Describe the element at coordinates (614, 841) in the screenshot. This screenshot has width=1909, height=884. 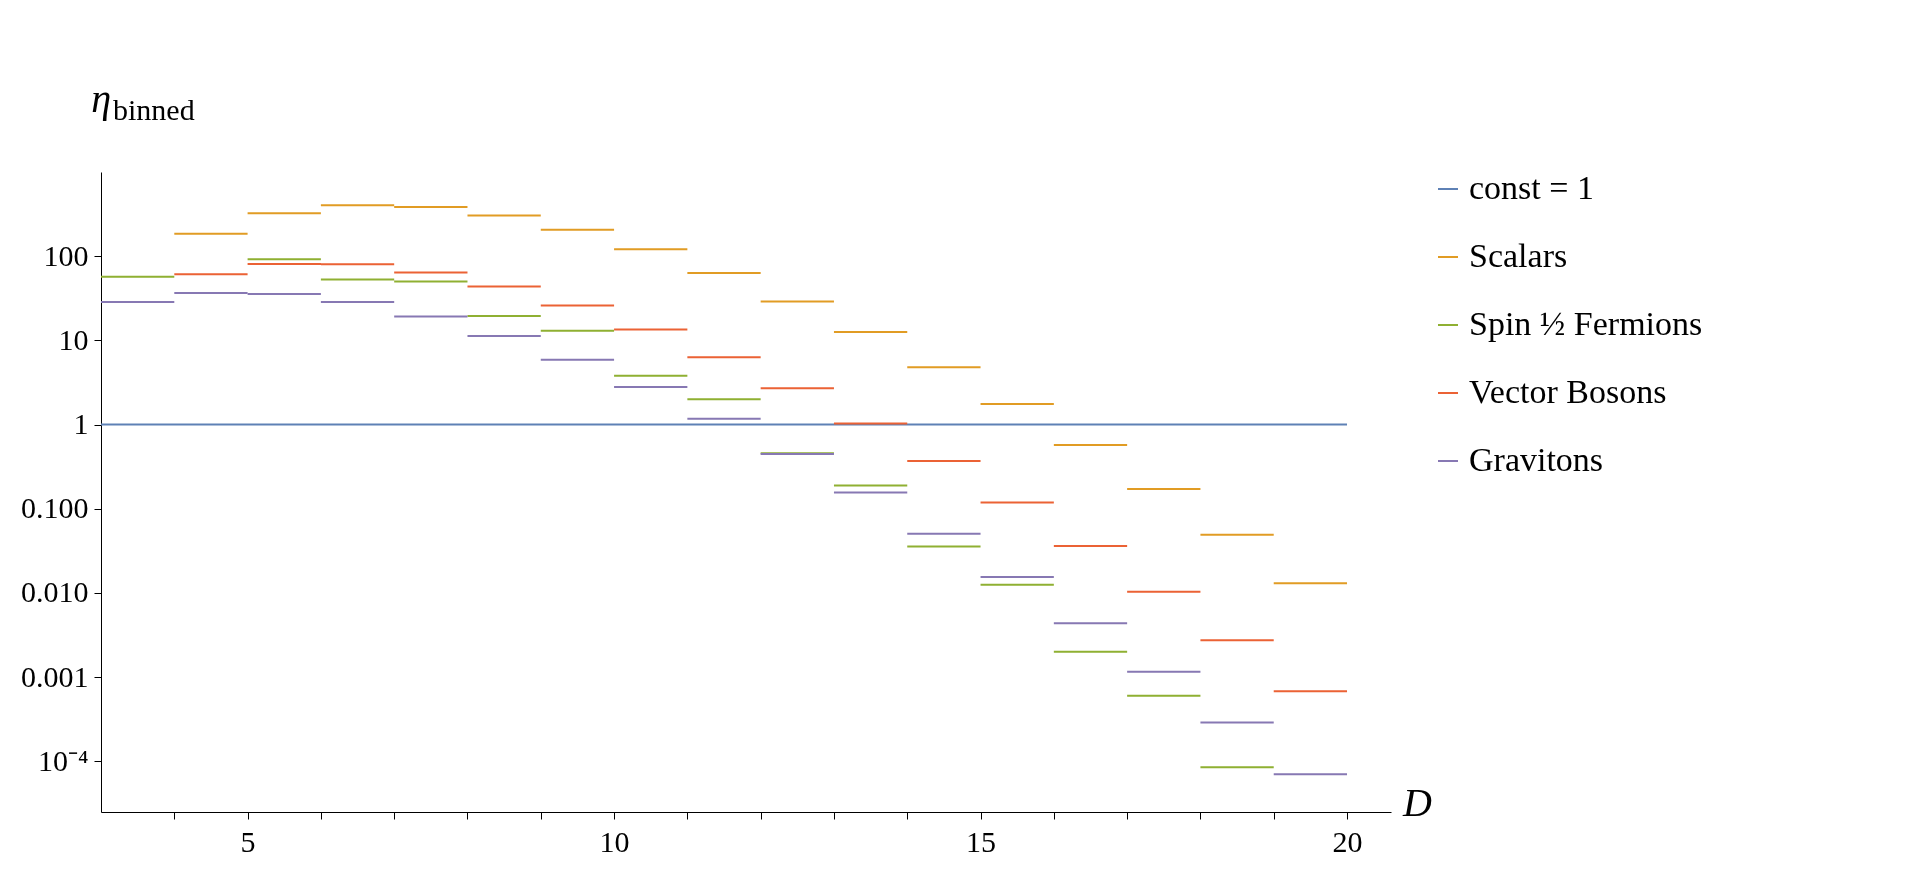
I see `x-tick-label: 10` at that location.